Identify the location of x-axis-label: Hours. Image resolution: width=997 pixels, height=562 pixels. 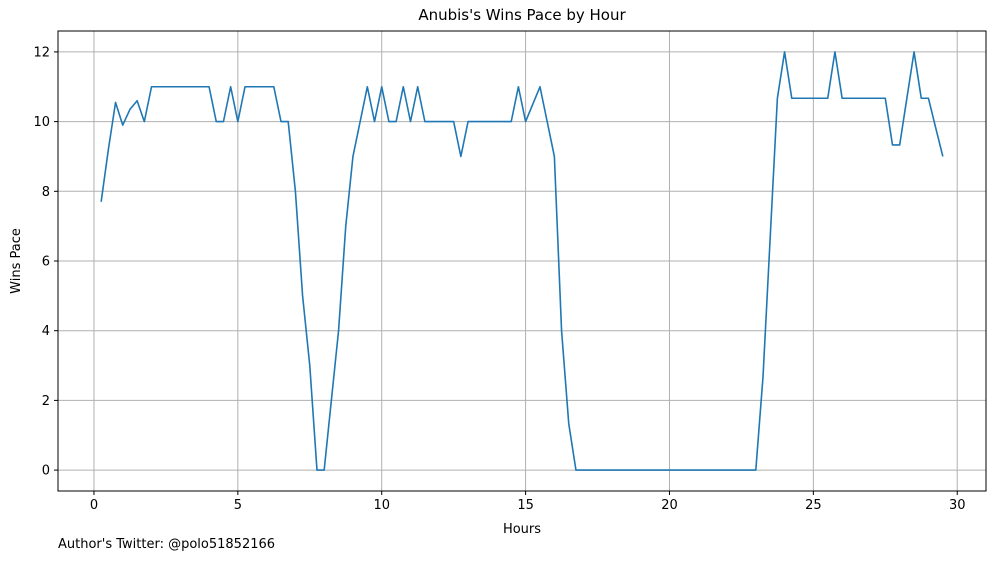
(522, 529).